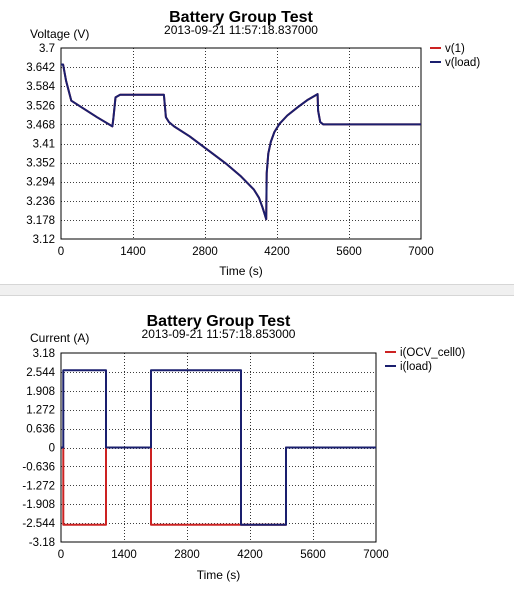 This screenshot has width=514, height=590. What do you see at coordinates (40, 392) in the screenshot?
I see `y-tick-label: 1.908` at bounding box center [40, 392].